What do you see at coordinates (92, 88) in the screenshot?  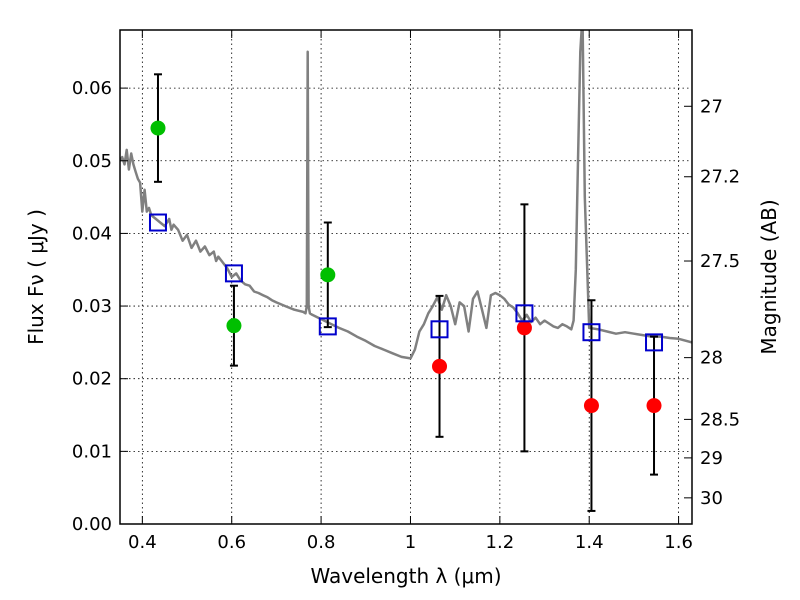 I see `y-tick-label: 0.06` at bounding box center [92, 88].